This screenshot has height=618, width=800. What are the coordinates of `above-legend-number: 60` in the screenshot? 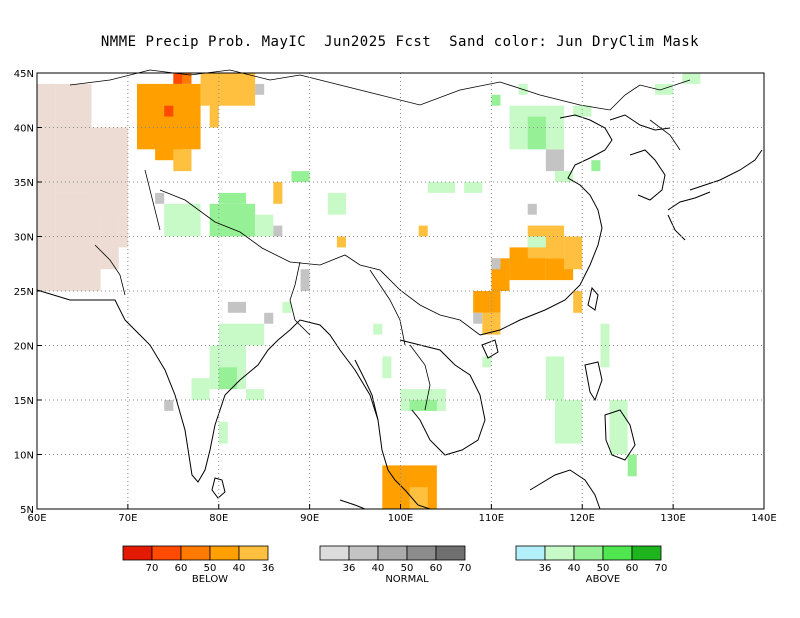 It's located at (632, 568).